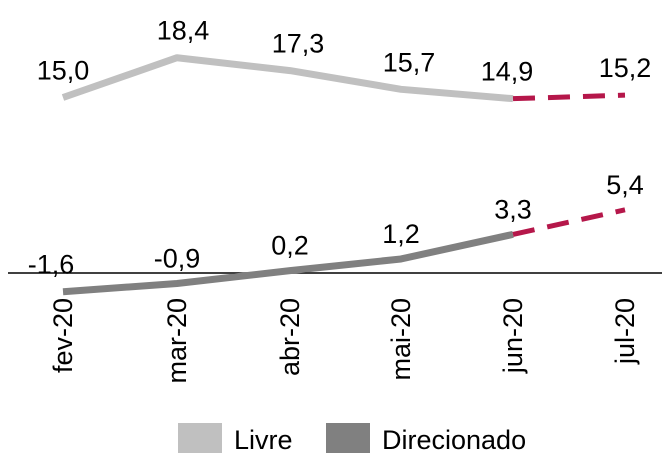 Image resolution: width=666 pixels, height=454 pixels. What do you see at coordinates (454, 439) in the screenshot?
I see `legend-label-direcionado: Direcionado` at bounding box center [454, 439].